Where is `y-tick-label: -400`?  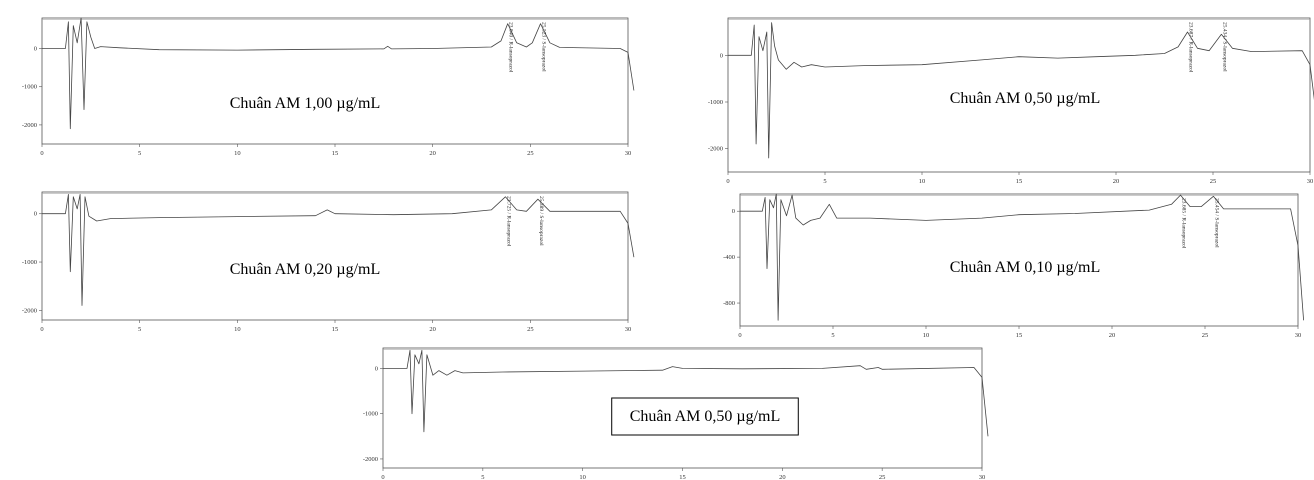 y-tick-label: -400 is located at coordinates (729, 257).